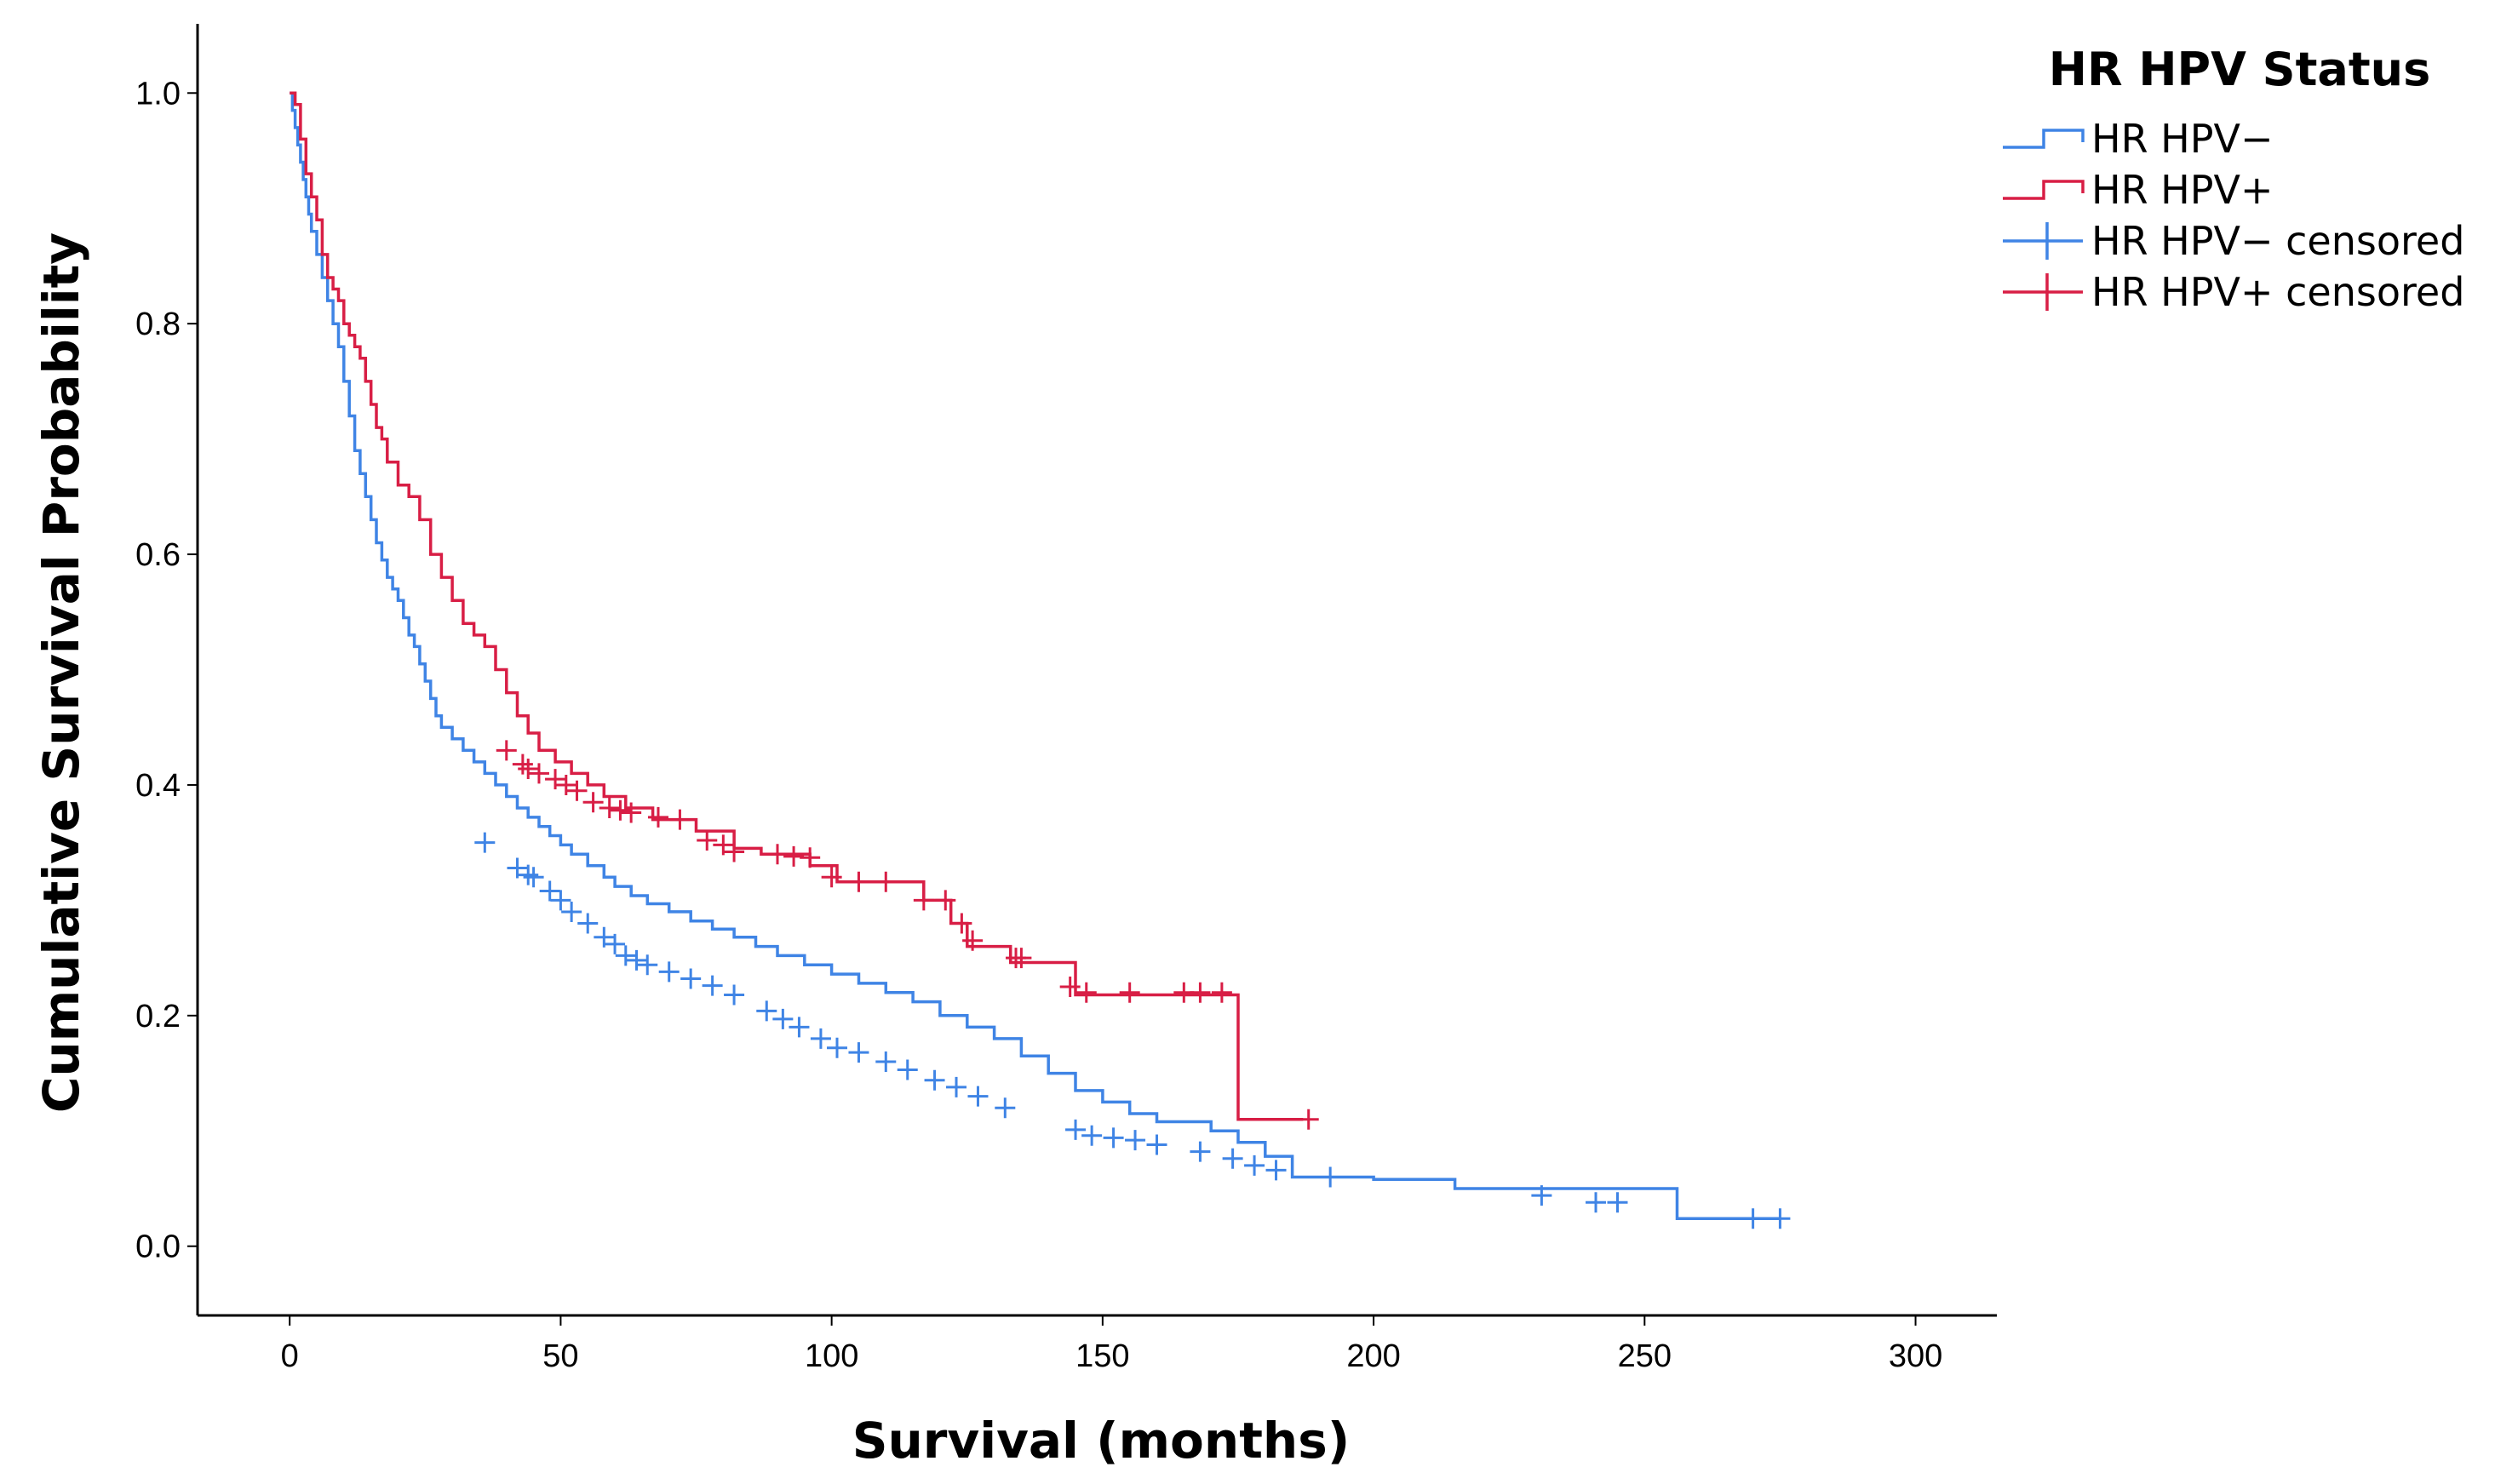 The image size is (2495, 1484). Describe the element at coordinates (61, 672) in the screenshot. I see `y-axis-title: Cumulative Survival Probability` at that location.